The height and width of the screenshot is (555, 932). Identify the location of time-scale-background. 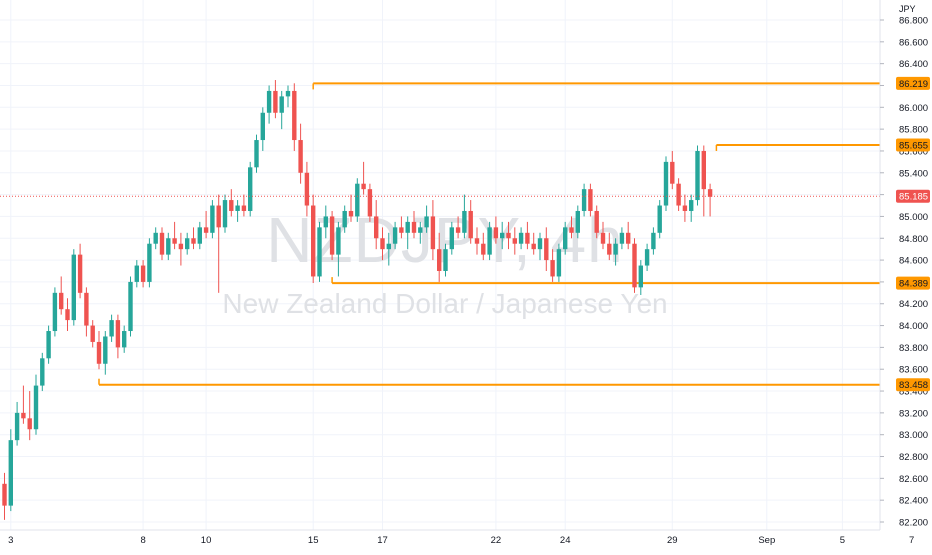
(440, 540).